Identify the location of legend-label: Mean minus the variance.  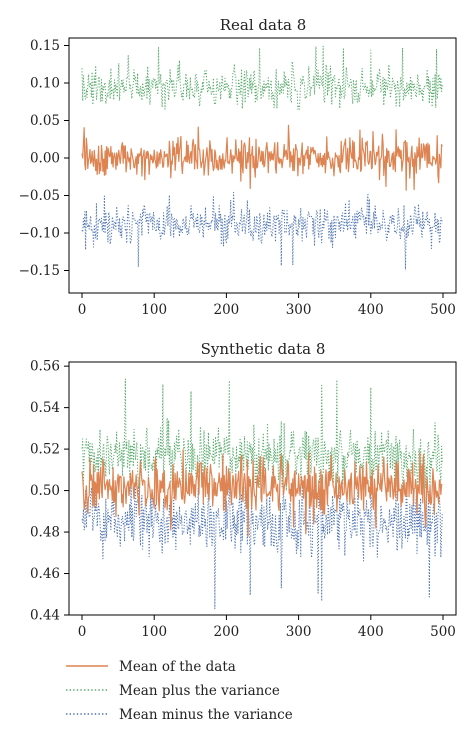
(206, 715).